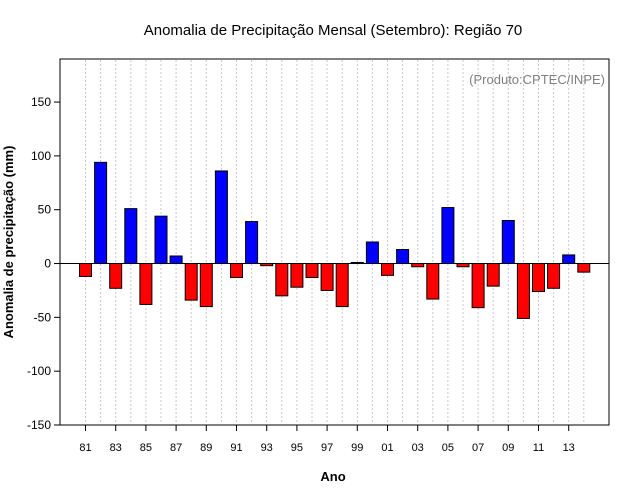  I want to click on bar-1997, so click(327, 277).